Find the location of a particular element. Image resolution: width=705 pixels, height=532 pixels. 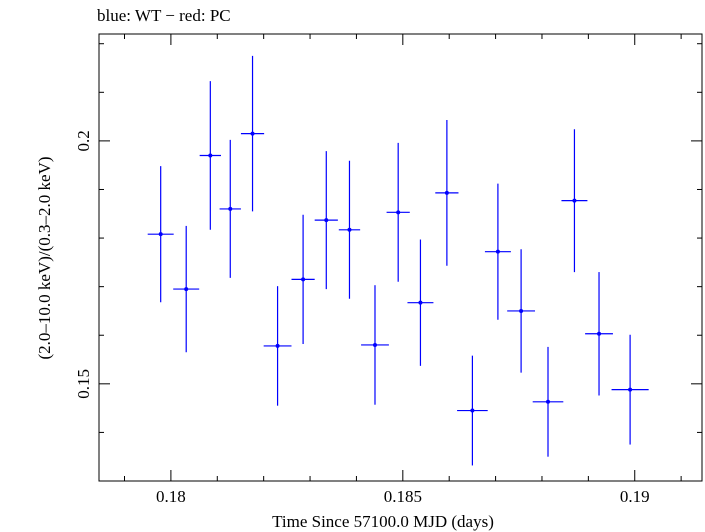

x-tick-label: 0.185 is located at coordinates (403, 496).